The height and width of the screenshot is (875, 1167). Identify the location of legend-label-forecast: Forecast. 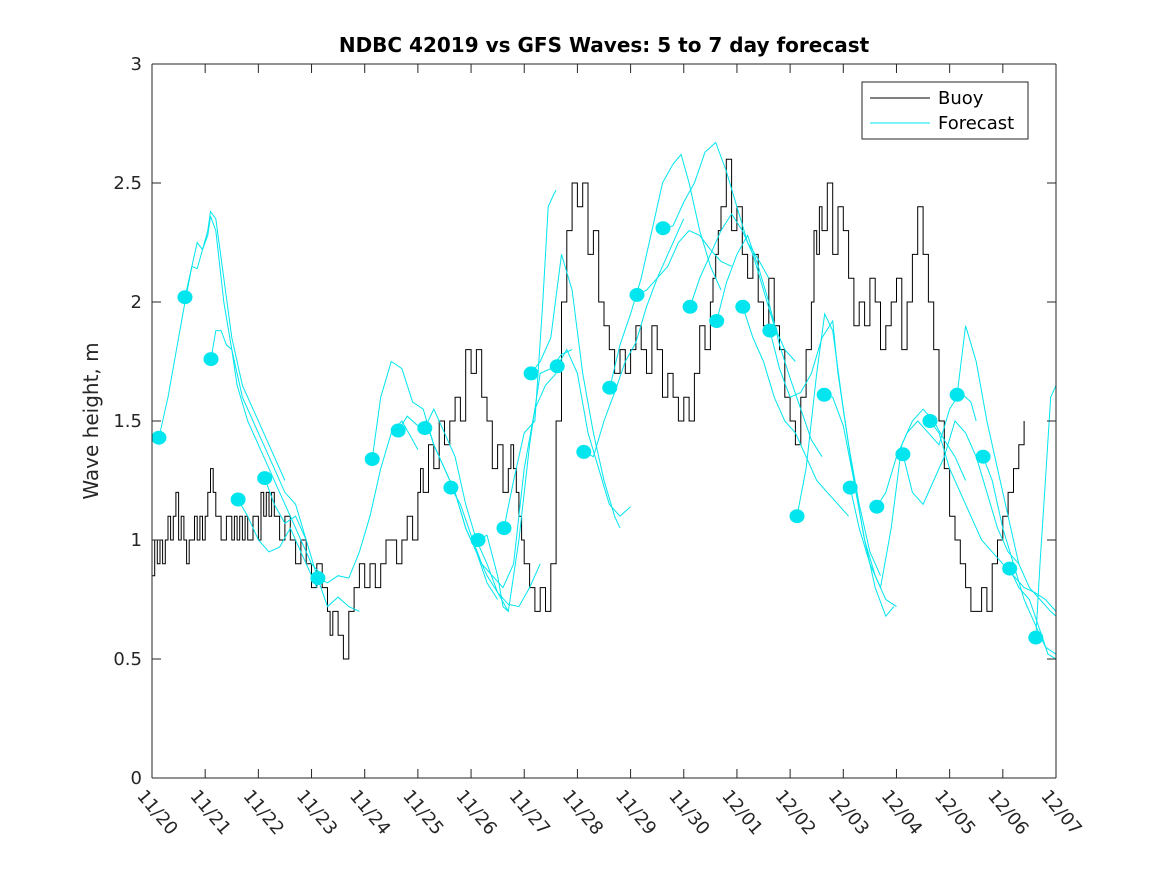
(976, 123).